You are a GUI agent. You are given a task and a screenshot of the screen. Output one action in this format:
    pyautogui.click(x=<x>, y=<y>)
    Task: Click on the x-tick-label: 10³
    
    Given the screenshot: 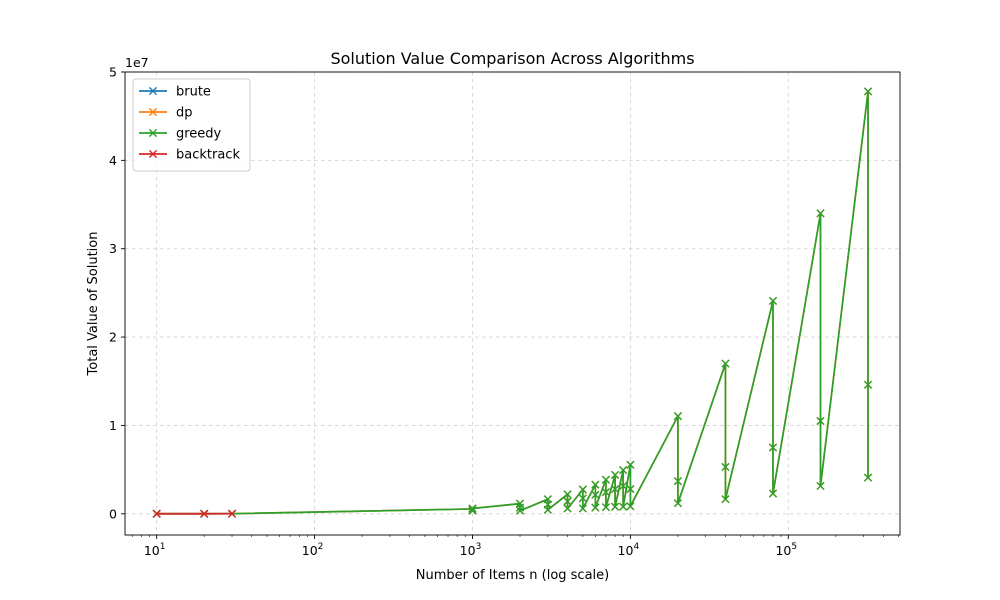 What is the action you would take?
    pyautogui.click(x=471, y=550)
    